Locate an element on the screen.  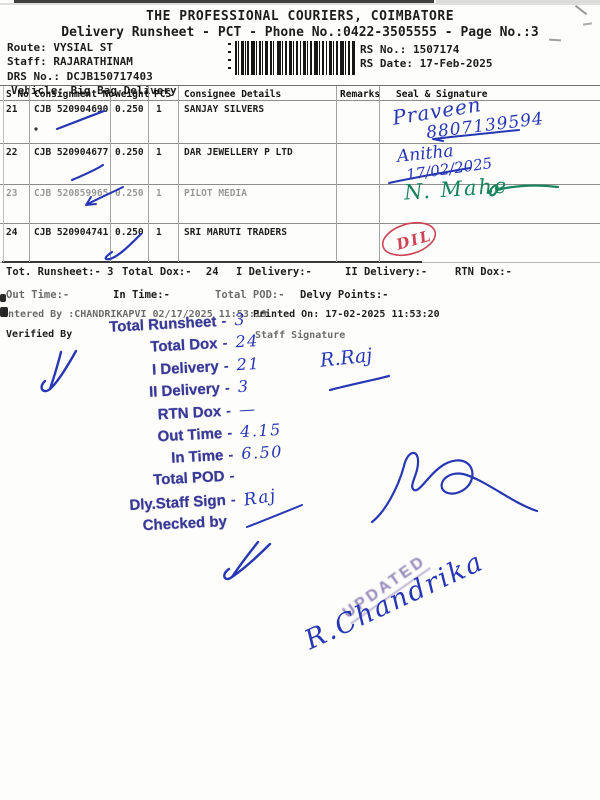
row22-signature-date: 17/02/2025 is located at coordinates (449, 169).